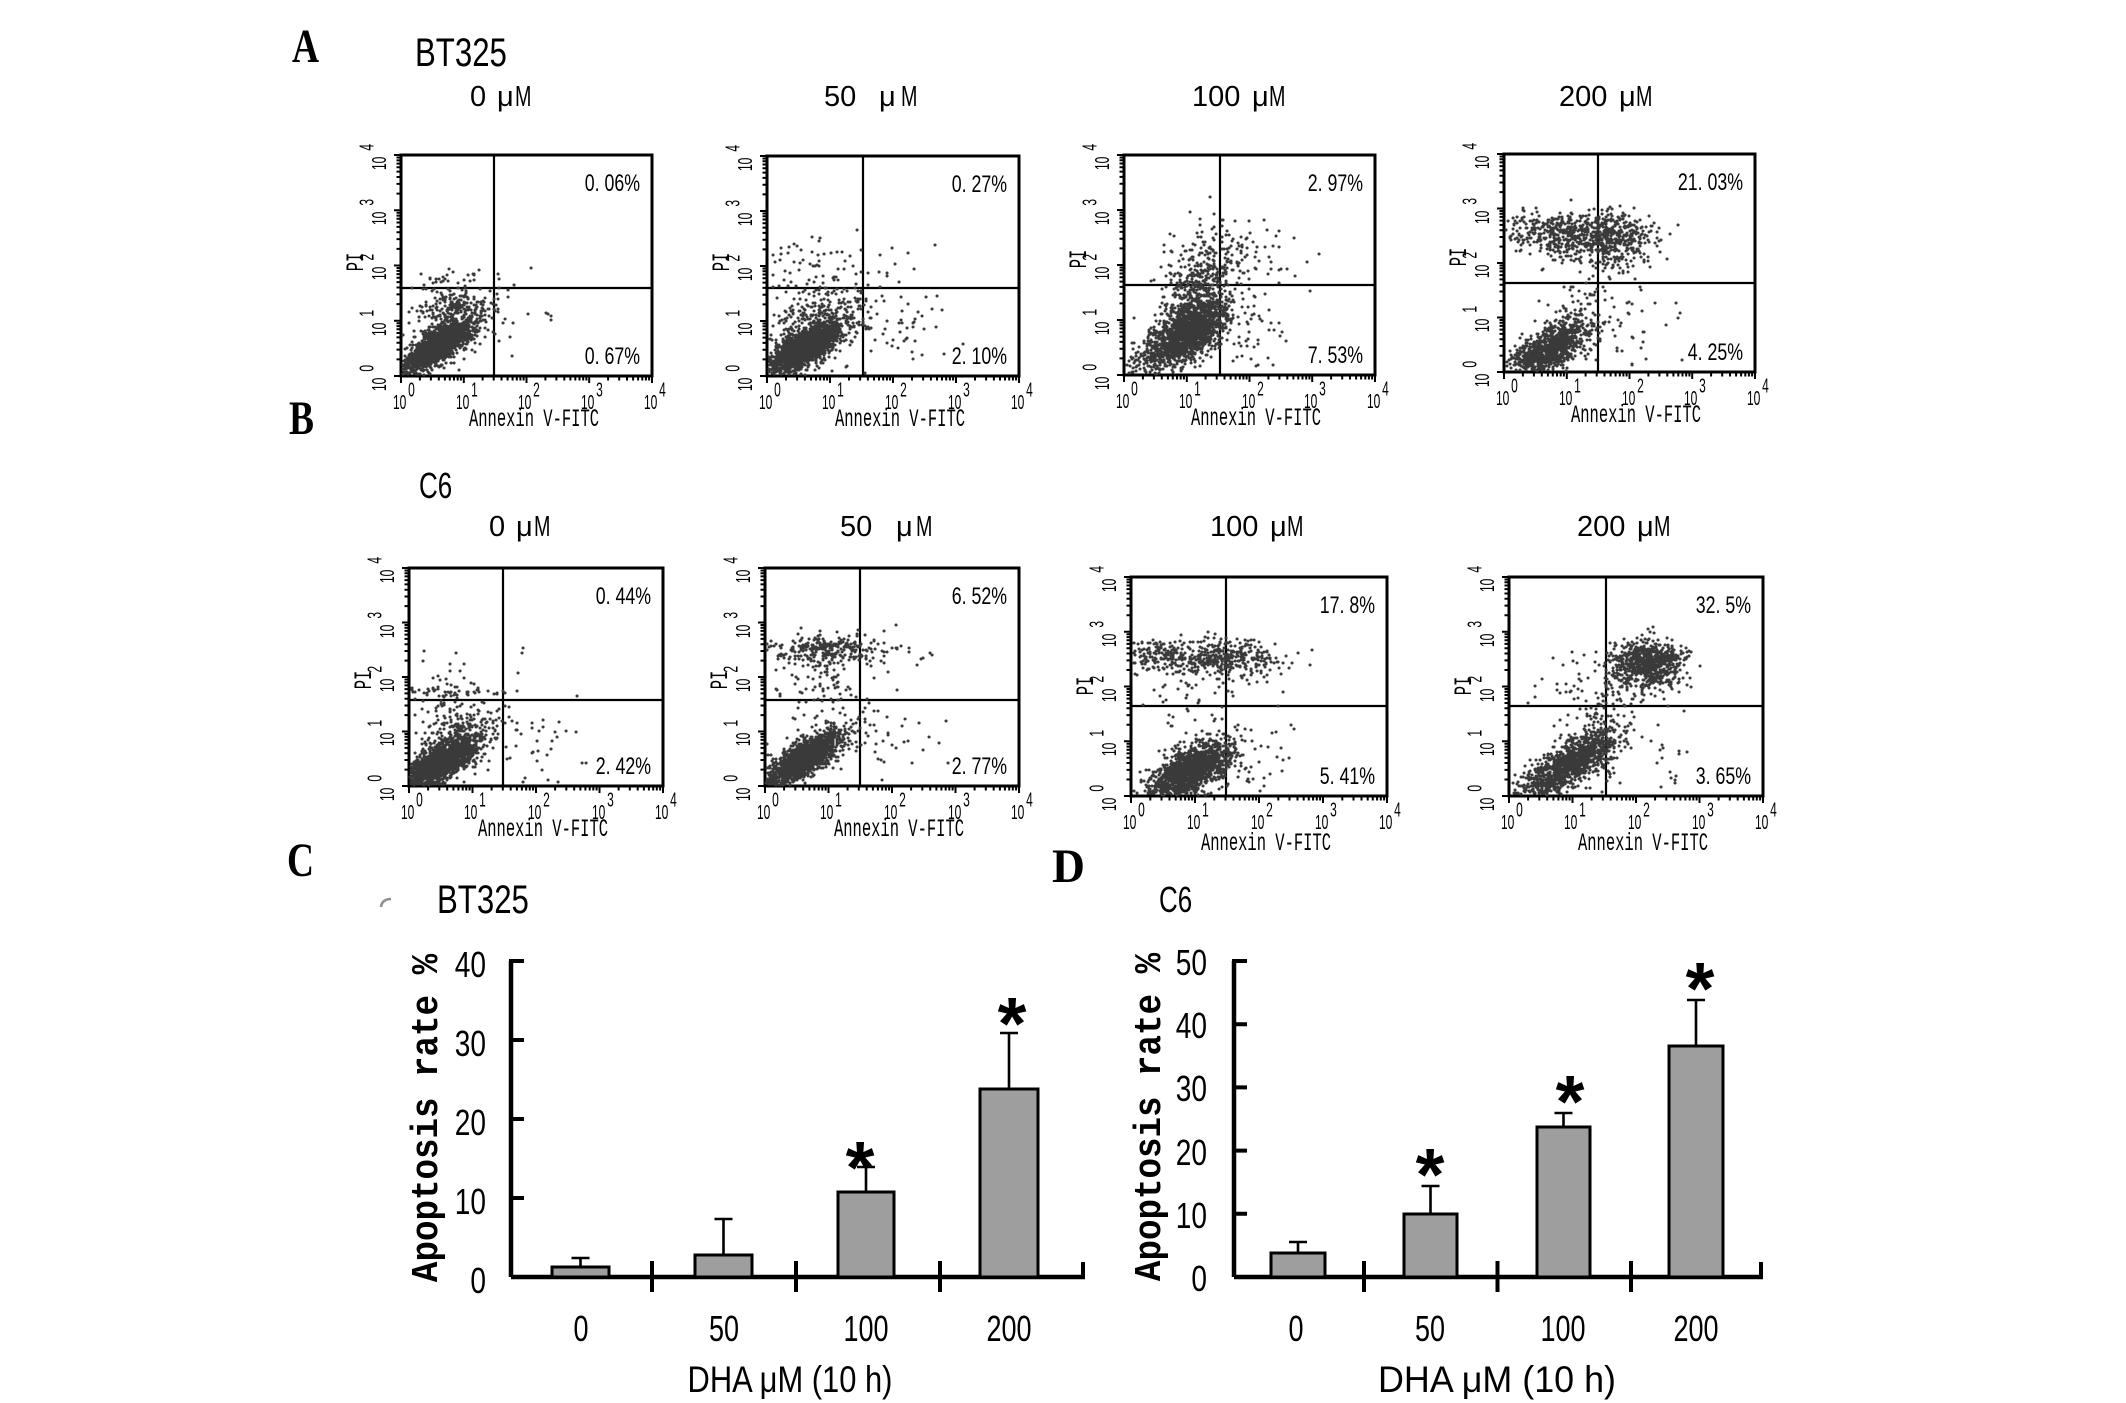 The height and width of the screenshot is (1403, 2126). I want to click on svg-text: 0. 44%, so click(623, 597).